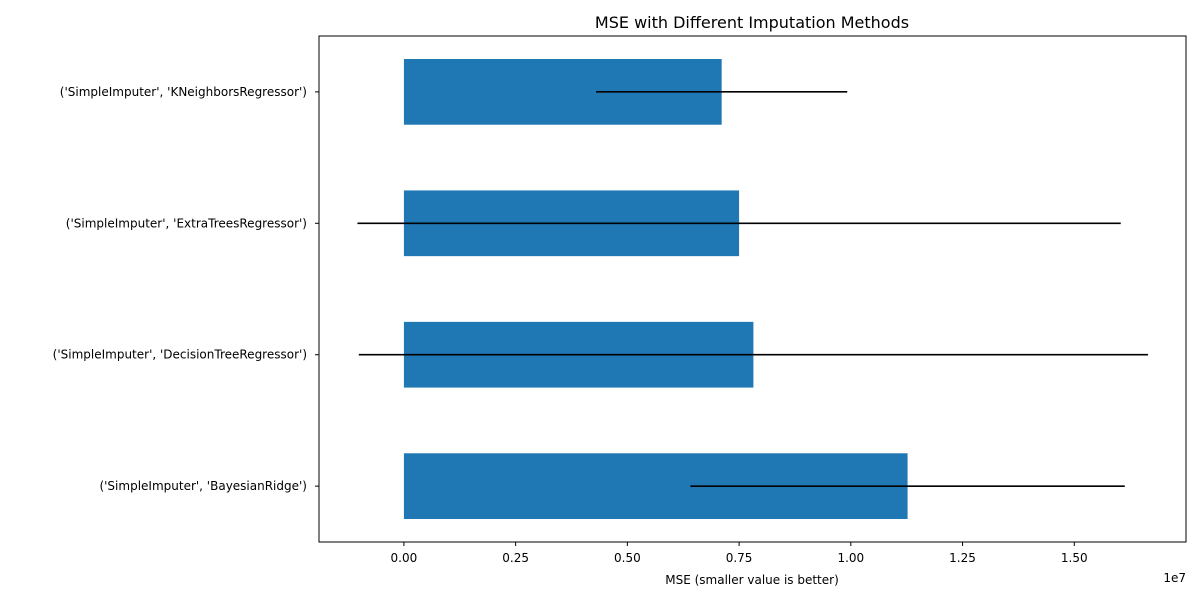 This screenshot has width=1200, height=600. What do you see at coordinates (850, 558) in the screenshot?
I see `x-tick-label-4: 1.00` at bounding box center [850, 558].